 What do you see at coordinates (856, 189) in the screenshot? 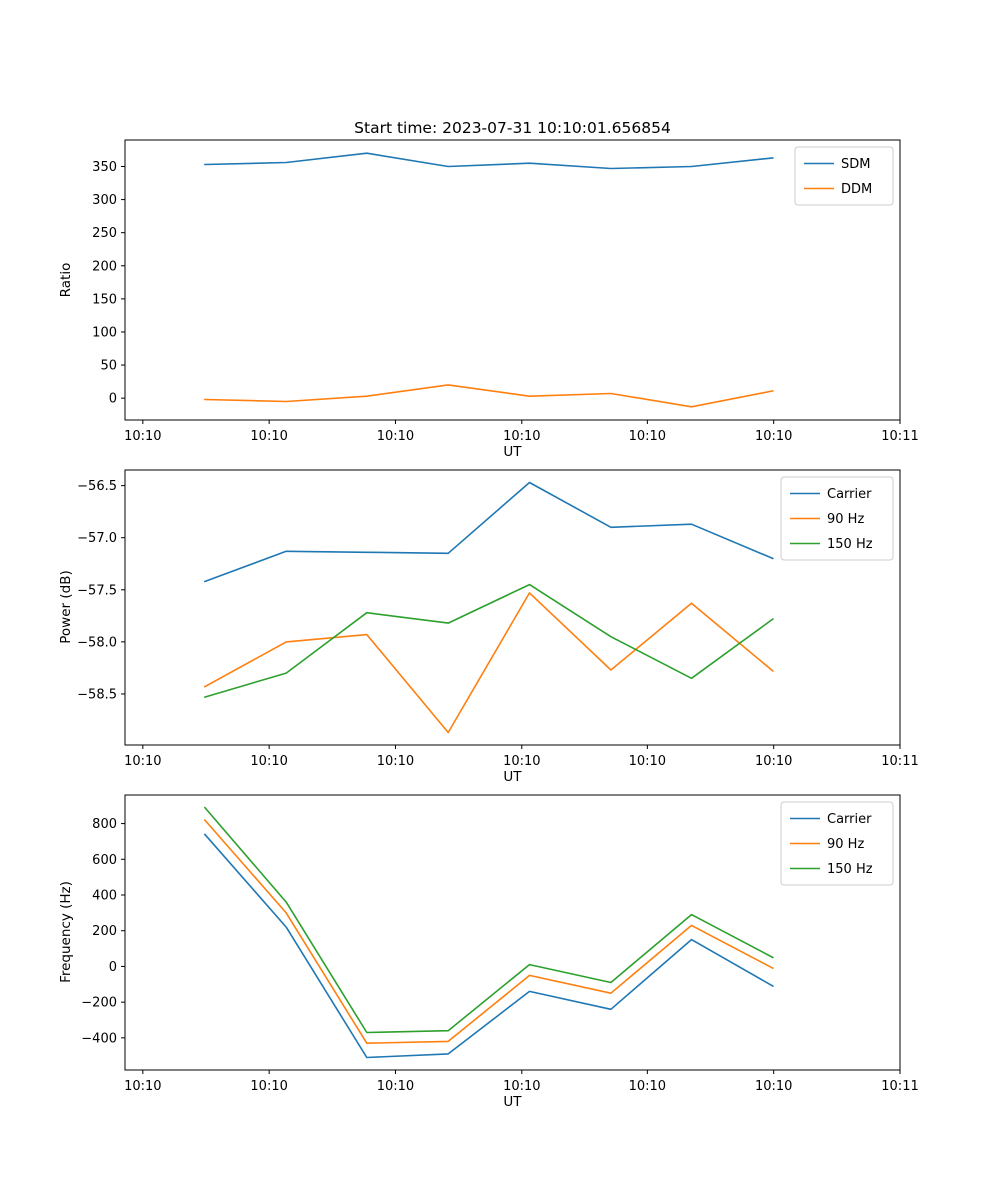
I see `legend-label: DDM` at bounding box center [856, 189].